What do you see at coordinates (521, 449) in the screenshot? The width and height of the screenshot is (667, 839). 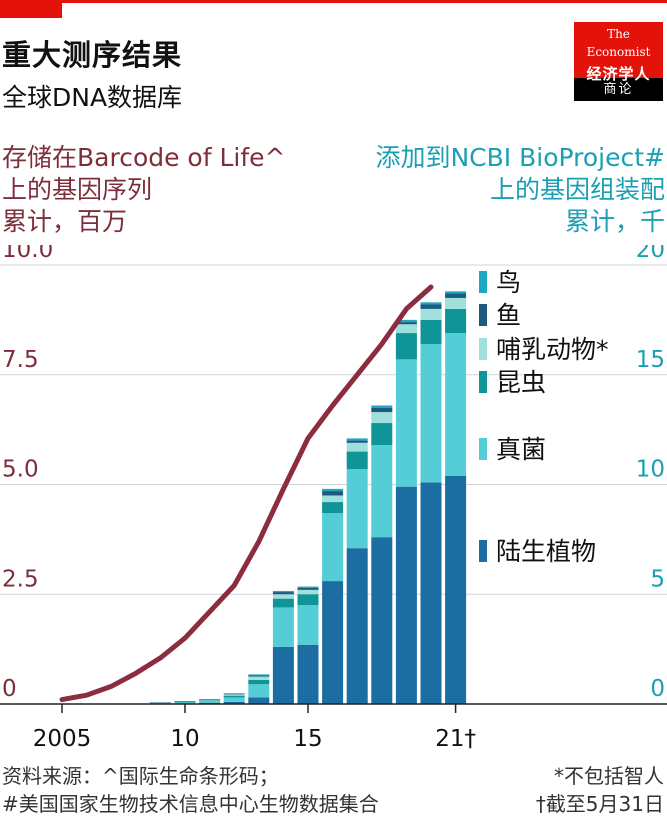 I see `legend-label: 真菌` at bounding box center [521, 449].